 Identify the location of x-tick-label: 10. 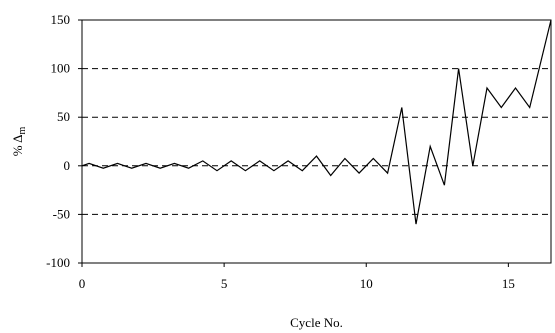
(366, 283).